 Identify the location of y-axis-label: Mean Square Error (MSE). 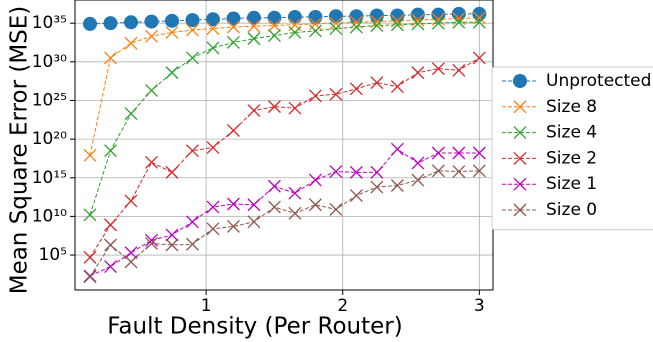
(20, 150).